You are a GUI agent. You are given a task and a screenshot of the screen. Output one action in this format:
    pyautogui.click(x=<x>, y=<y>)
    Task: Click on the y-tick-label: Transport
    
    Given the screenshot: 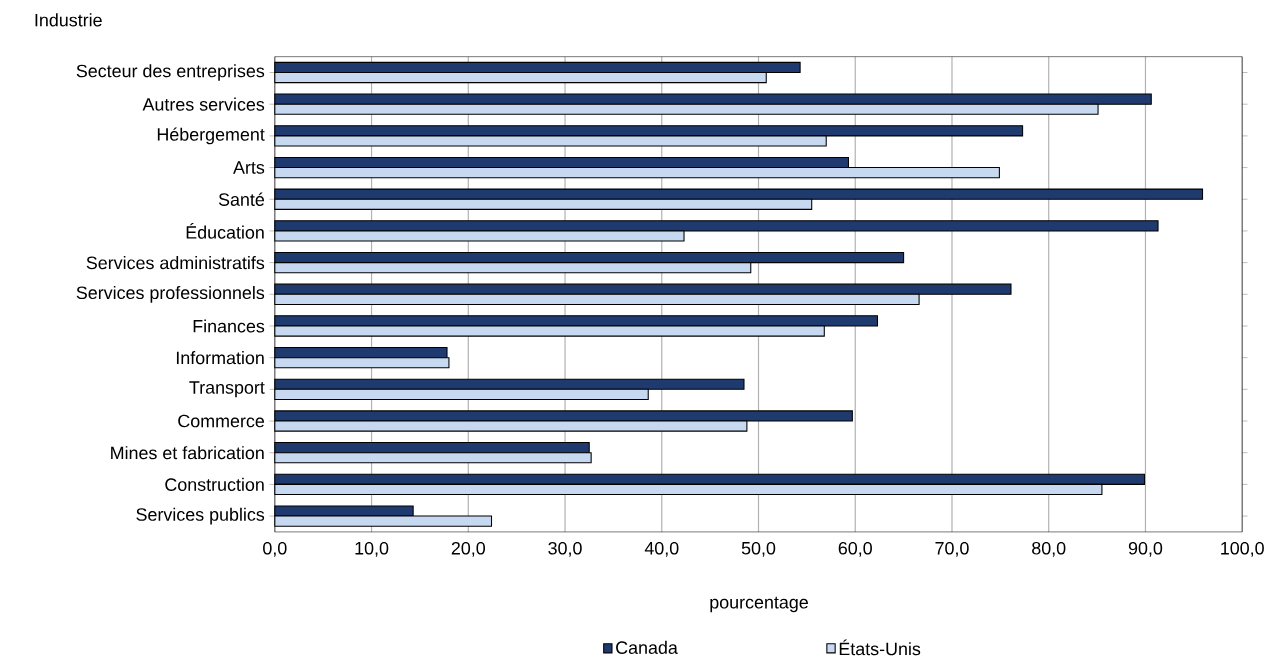 What is the action you would take?
    pyautogui.click(x=227, y=389)
    